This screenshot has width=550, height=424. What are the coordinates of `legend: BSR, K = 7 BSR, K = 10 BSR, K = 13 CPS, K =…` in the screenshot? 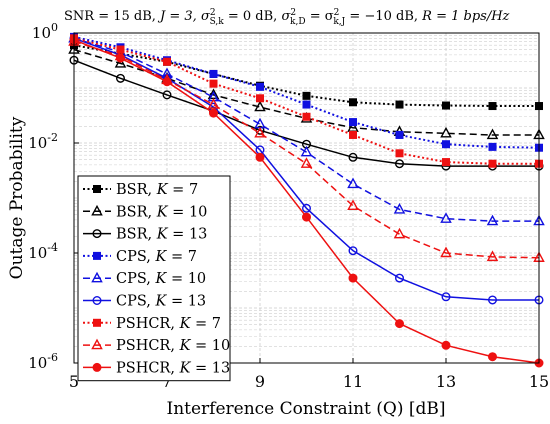 It's located at (154, 278).